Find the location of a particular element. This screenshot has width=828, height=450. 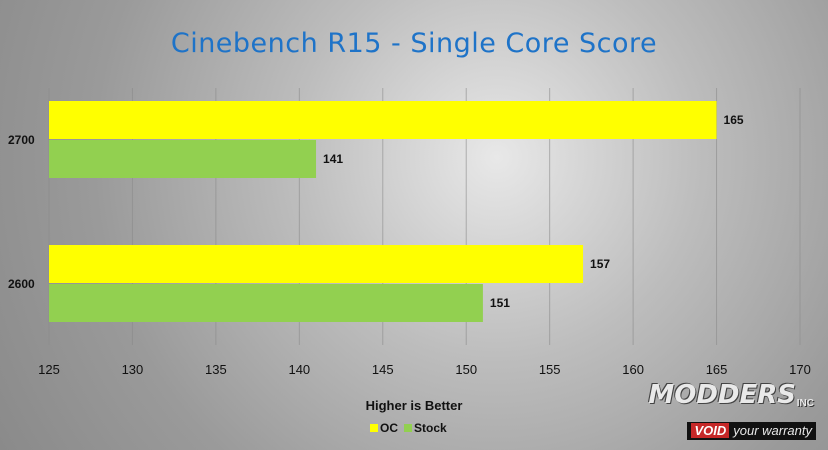

chart-title: Cinebench R15 - Single Core Score is located at coordinates (414, 43).